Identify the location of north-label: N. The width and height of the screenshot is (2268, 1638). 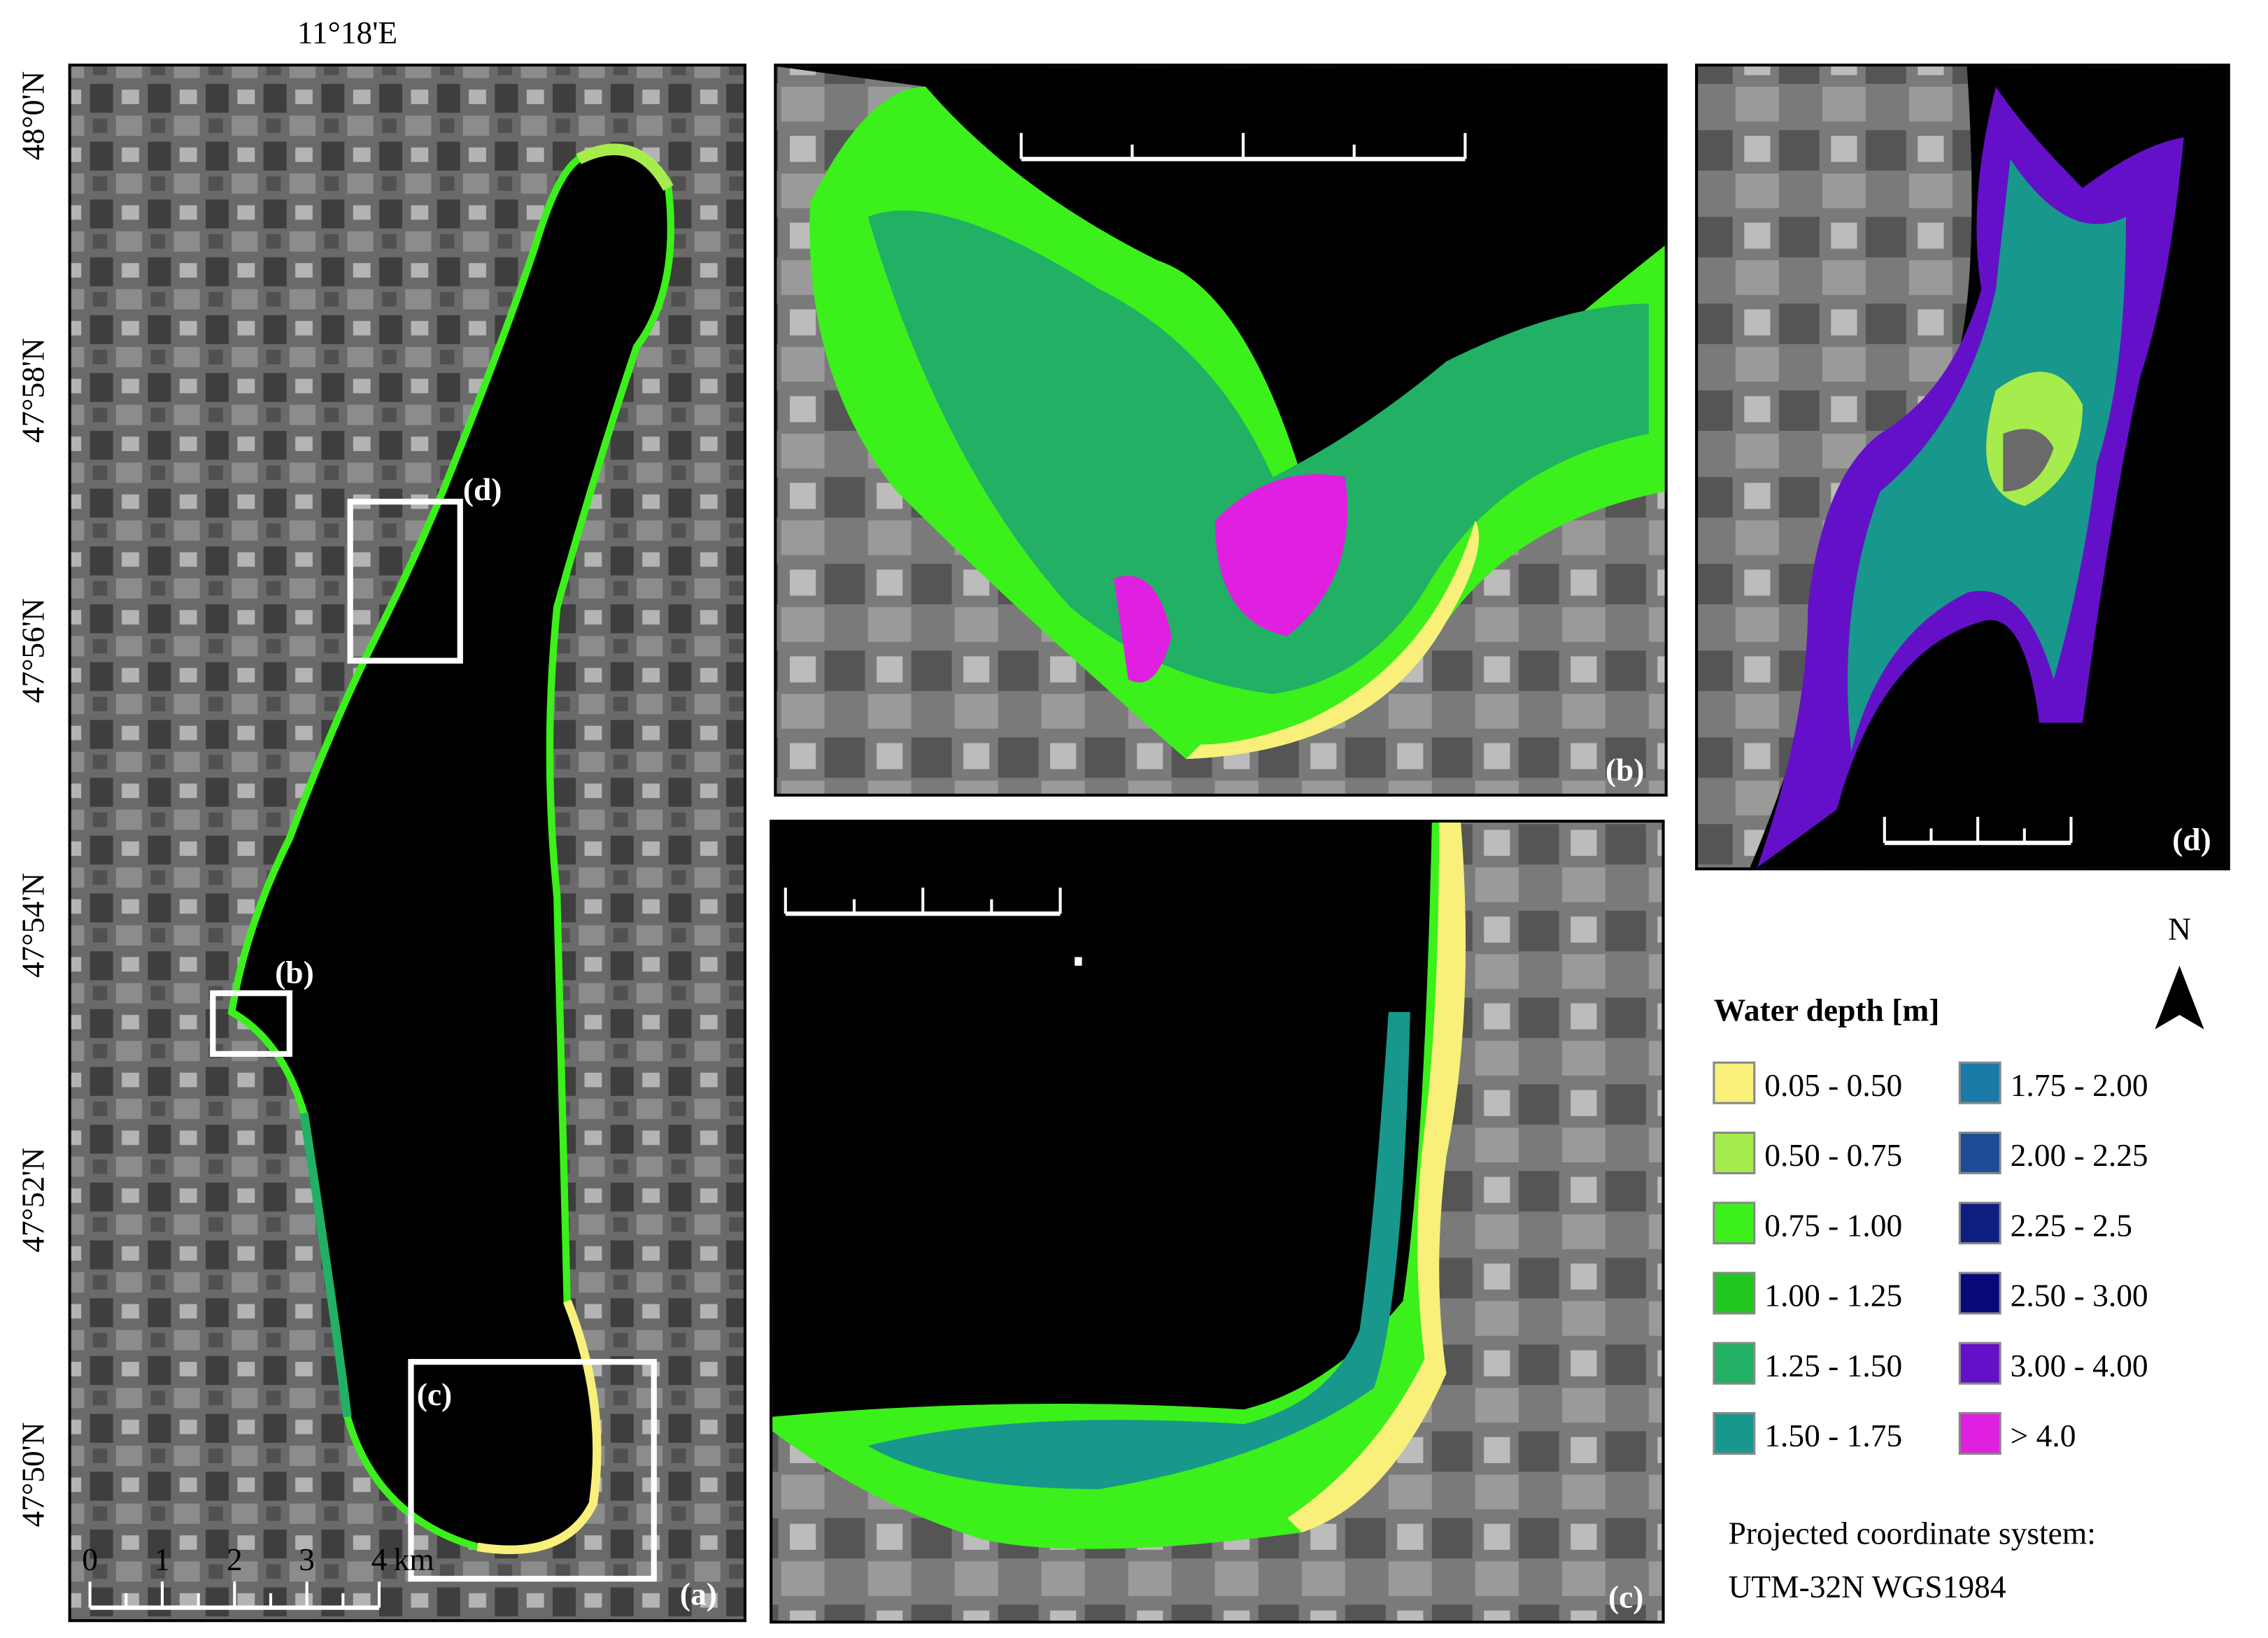
(2179, 929).